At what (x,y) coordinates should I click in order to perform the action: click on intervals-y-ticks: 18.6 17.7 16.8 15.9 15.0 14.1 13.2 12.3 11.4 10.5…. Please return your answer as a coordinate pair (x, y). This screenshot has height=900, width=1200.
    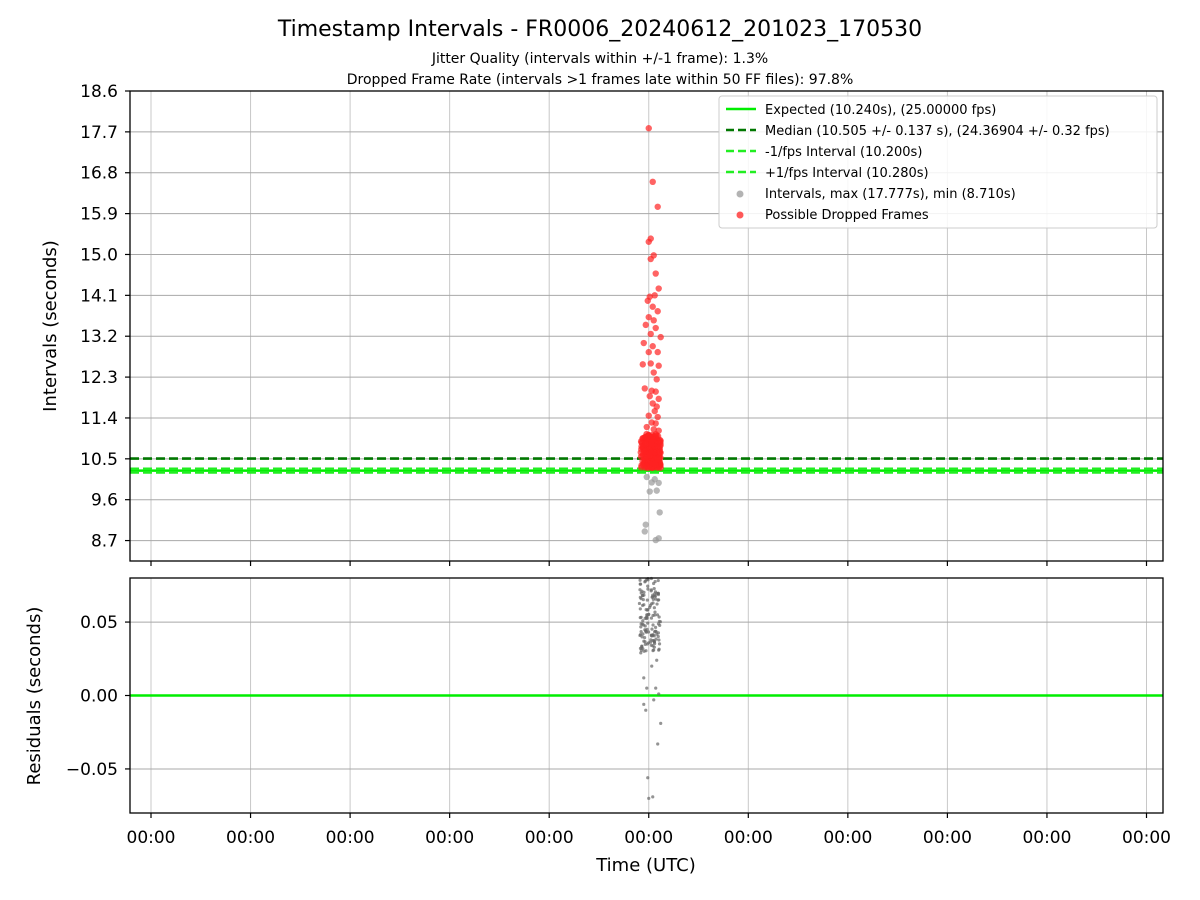
    Looking at the image, I should click on (105, 317).